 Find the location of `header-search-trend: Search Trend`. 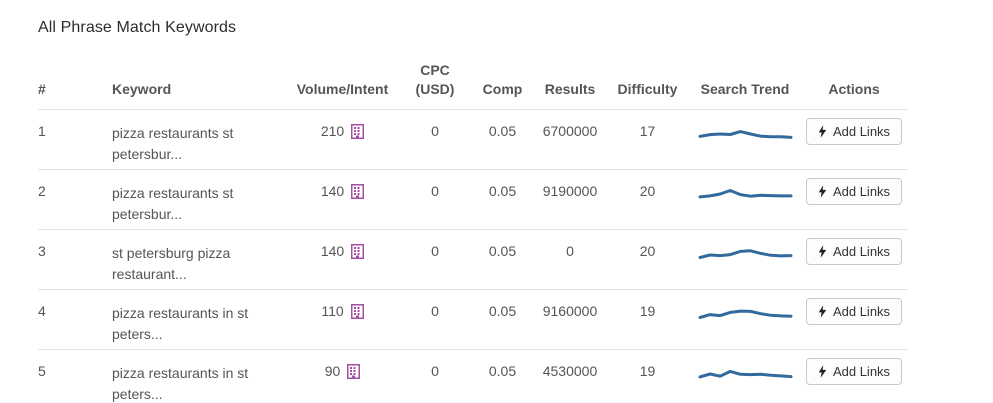

header-search-trend: Search Trend is located at coordinates (745, 85).